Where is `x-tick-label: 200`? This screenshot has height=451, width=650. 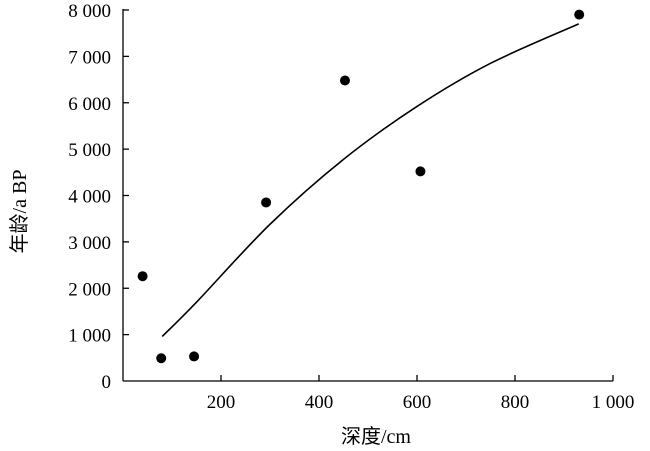
x-tick-label: 200 is located at coordinates (221, 402).